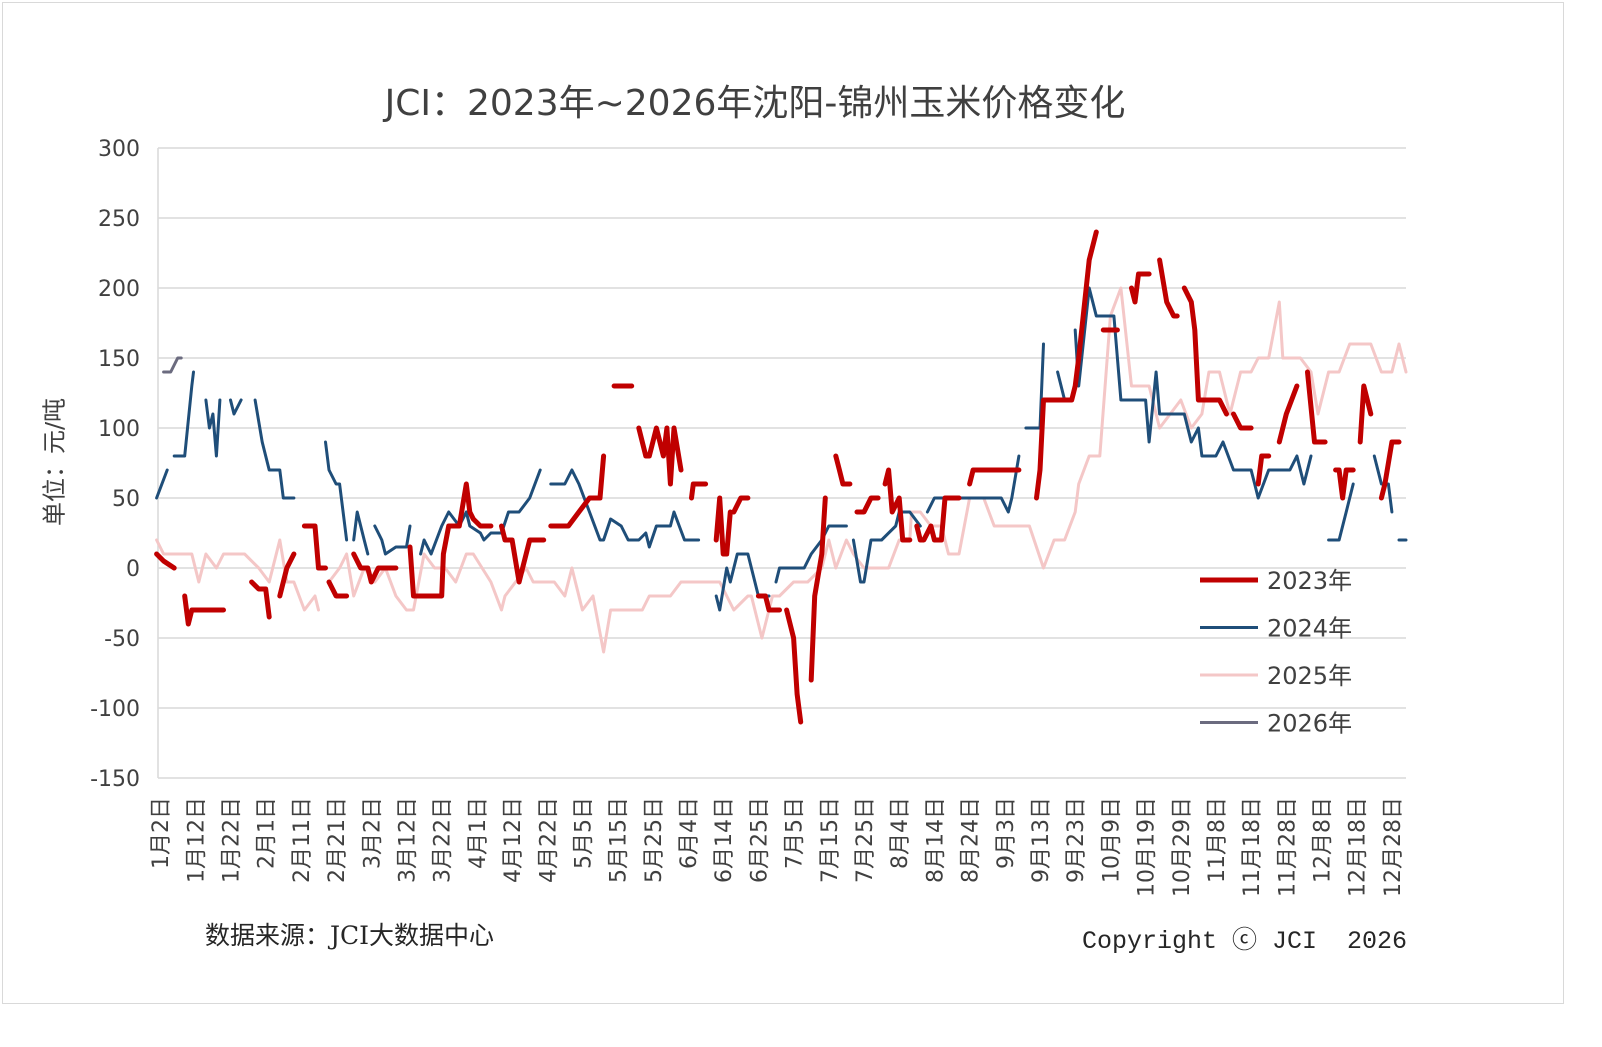  Describe the element at coordinates (126, 499) in the screenshot. I see `y-tick-label: 50` at that location.